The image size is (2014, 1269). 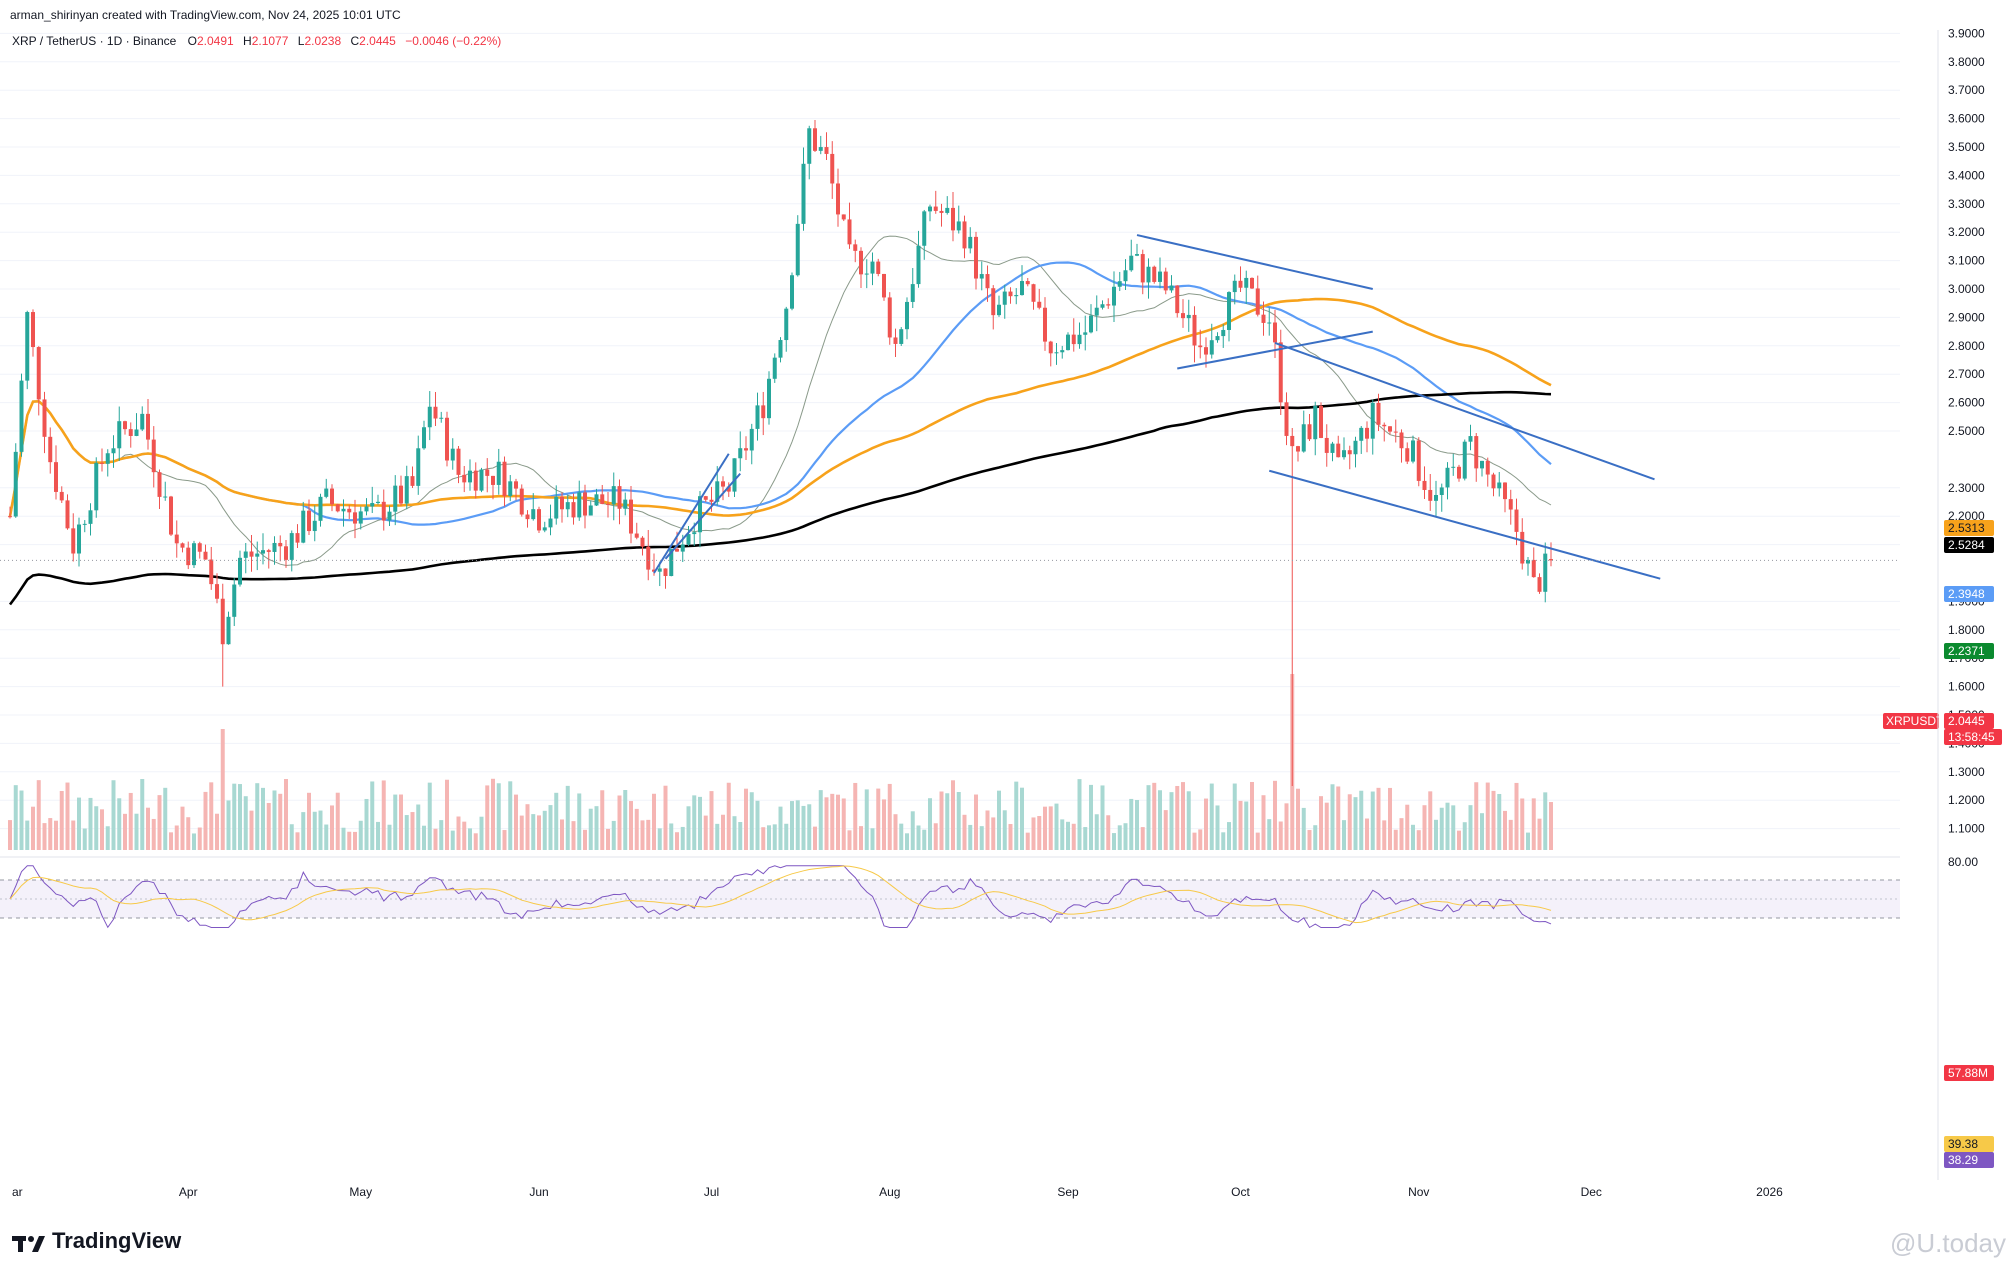 I want to click on symbol-label: XRP / TetherUS · 1D · Binance, so click(x=94, y=41).